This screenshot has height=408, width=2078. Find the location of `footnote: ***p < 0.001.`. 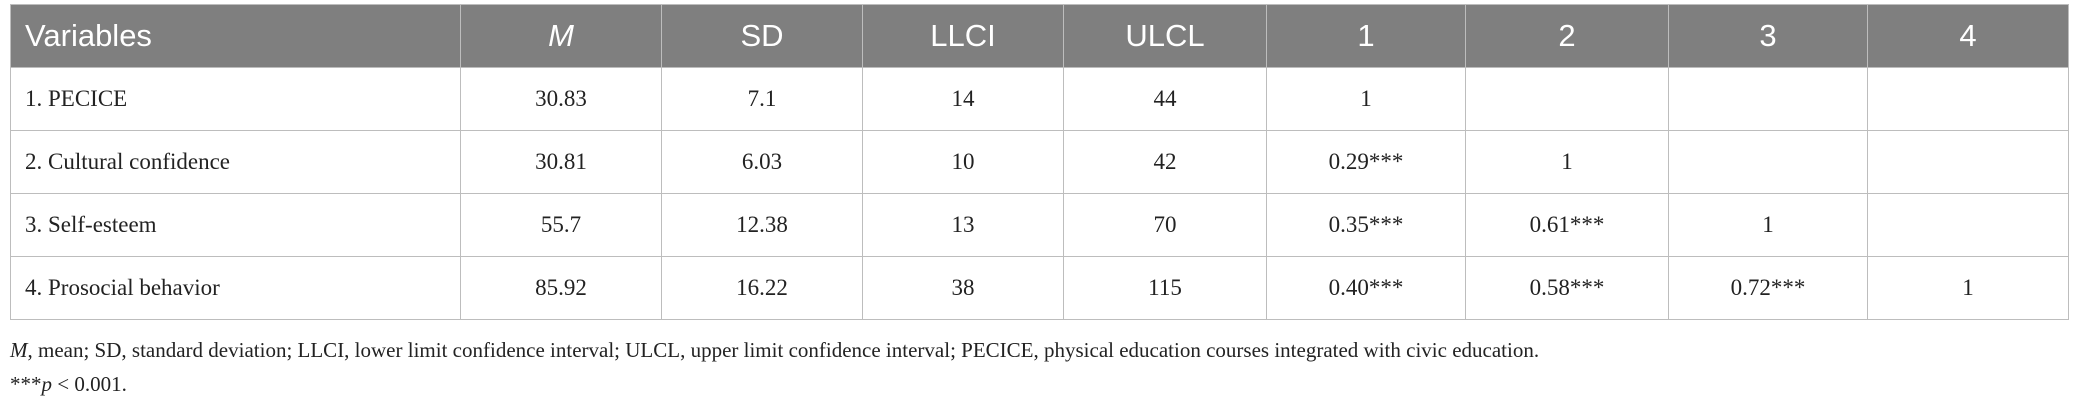

footnote: ***p < 0.001. is located at coordinates (68, 384).